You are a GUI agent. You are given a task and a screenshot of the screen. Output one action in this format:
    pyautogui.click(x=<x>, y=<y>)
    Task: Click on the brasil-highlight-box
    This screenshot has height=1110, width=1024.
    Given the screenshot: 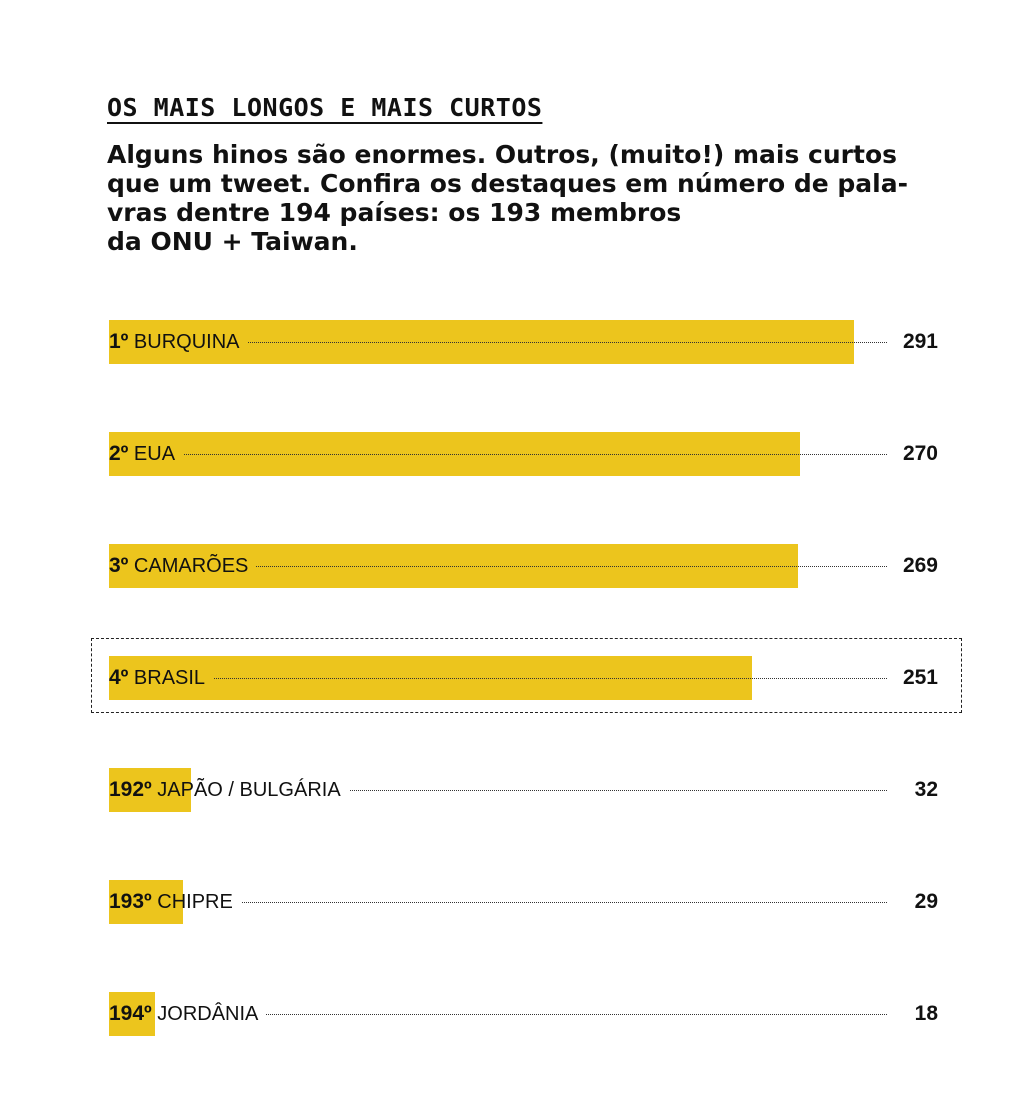 What is the action you would take?
    pyautogui.click(x=526, y=675)
    